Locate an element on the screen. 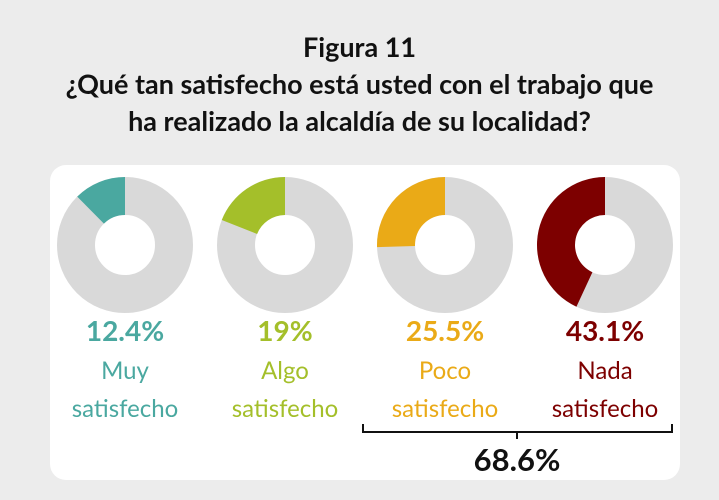 Image resolution: width=719 pixels, height=500 pixels. category-label: Muy satisfecho is located at coordinates (125, 389).